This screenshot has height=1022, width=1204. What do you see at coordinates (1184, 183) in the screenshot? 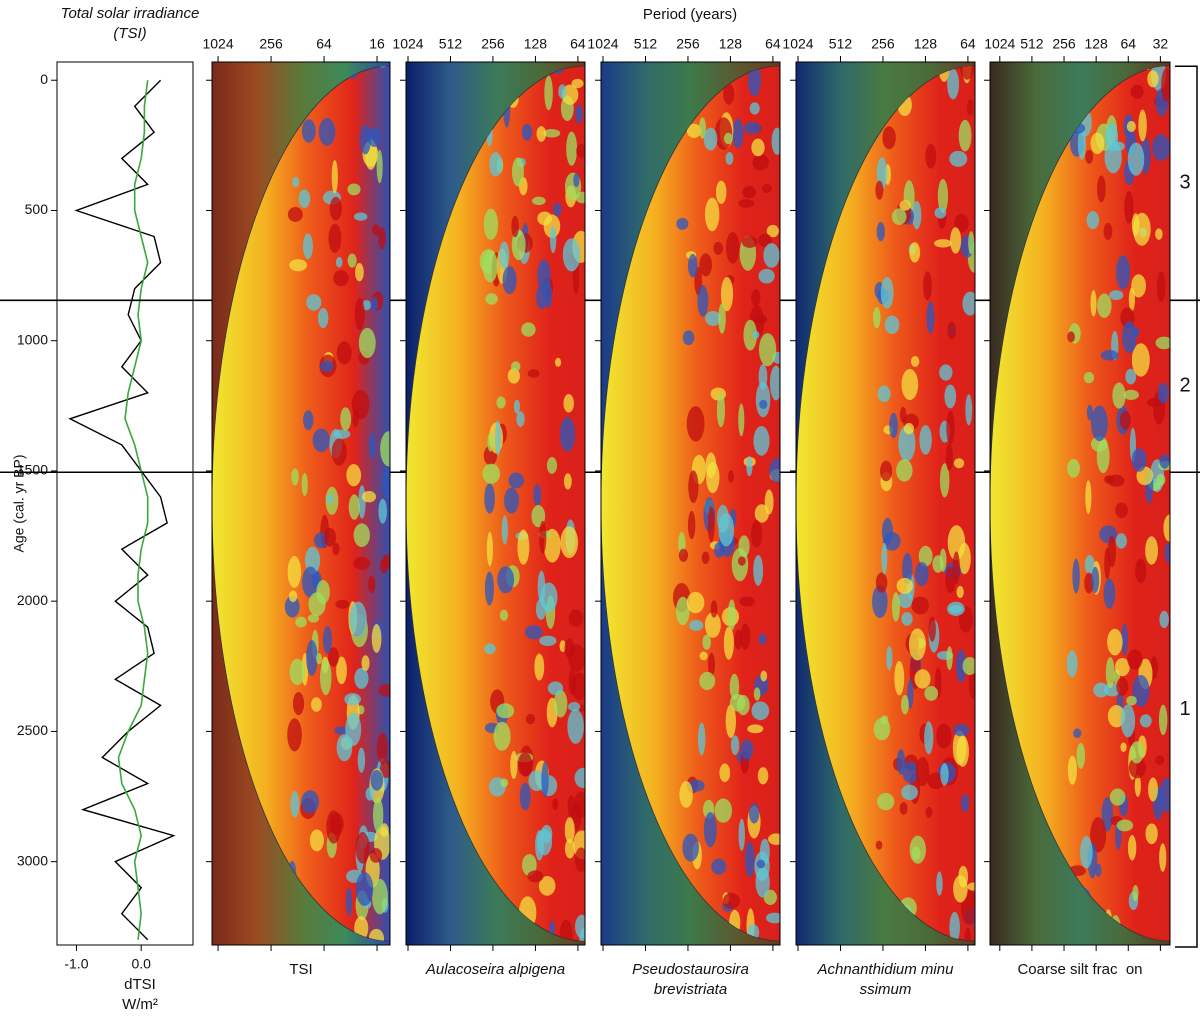
I see `zone-label: 3` at bounding box center [1184, 183].